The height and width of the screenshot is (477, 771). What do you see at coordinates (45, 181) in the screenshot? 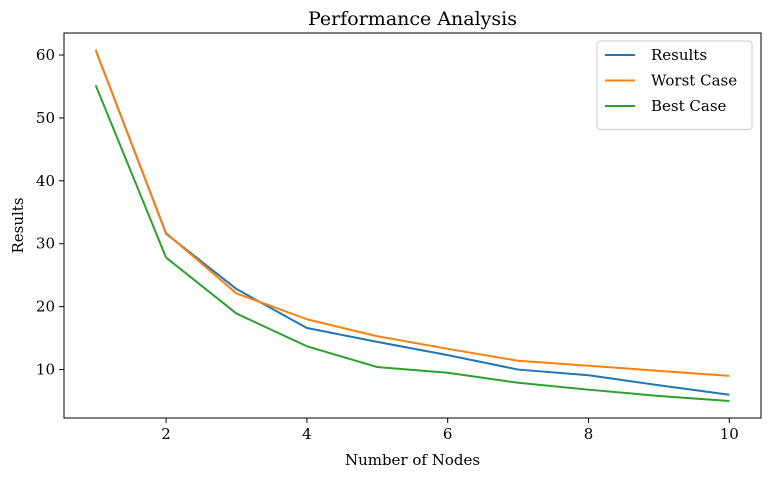
I see `y-tick-label: 40` at bounding box center [45, 181].